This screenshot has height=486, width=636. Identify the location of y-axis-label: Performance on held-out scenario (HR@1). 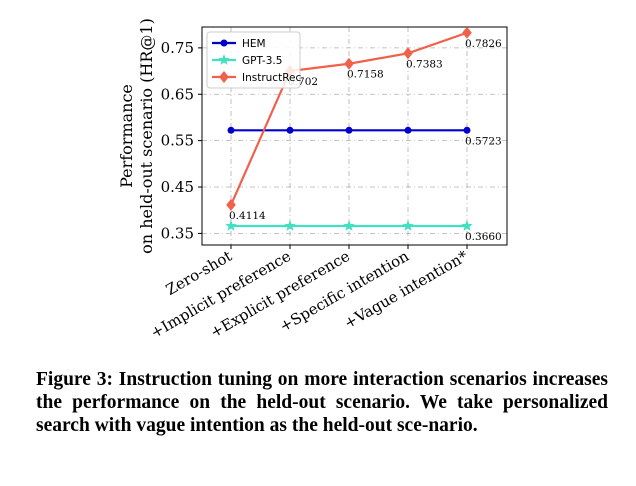
(136, 136).